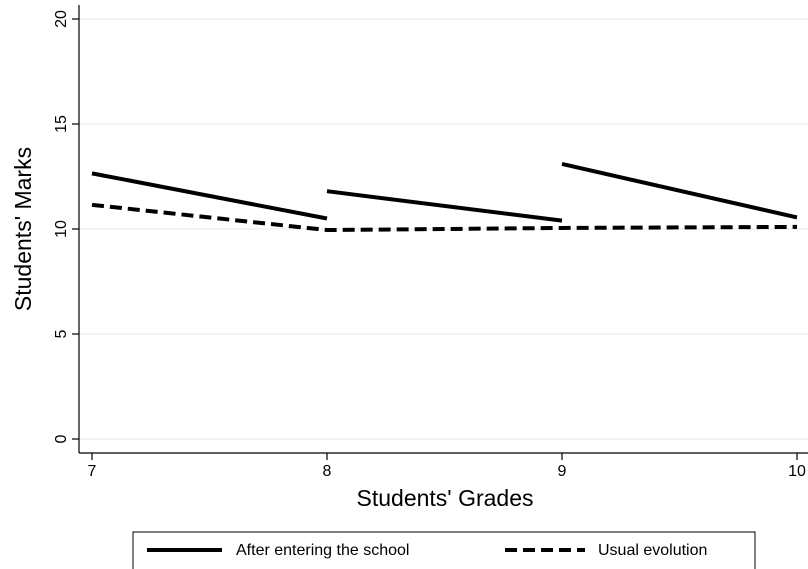 This screenshot has width=808, height=569. I want to click on x-tick-label: 8, so click(327, 471).